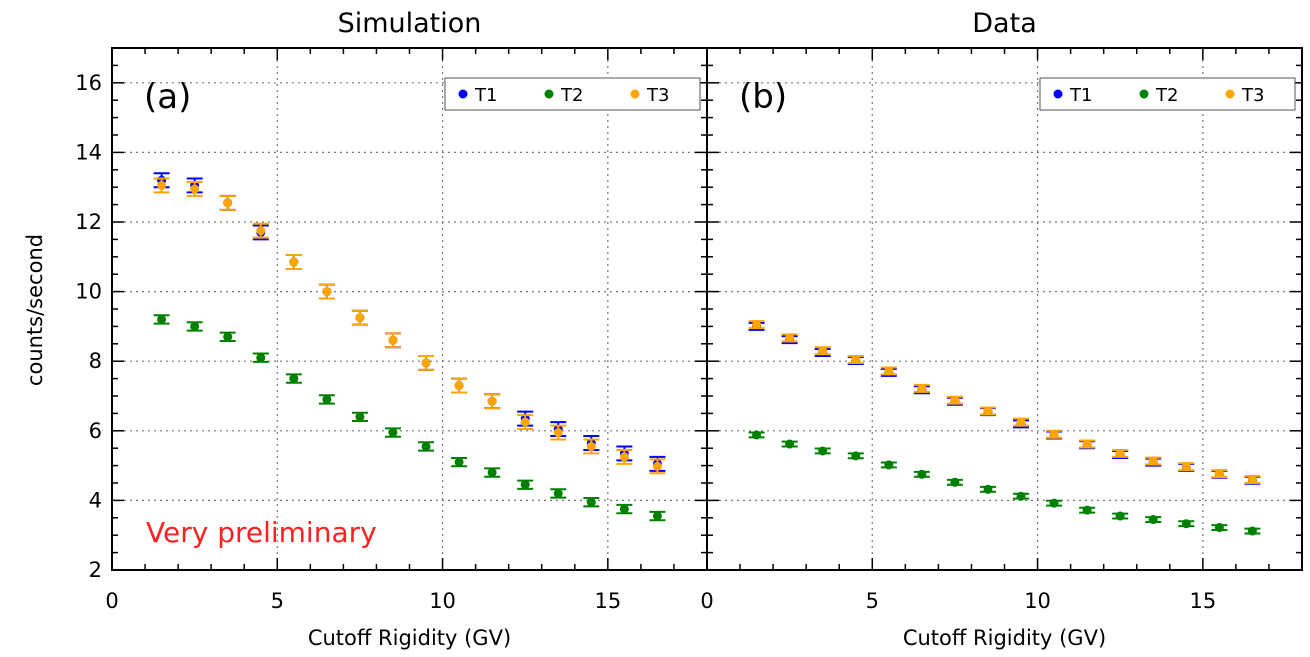 The image size is (1310, 657). Describe the element at coordinates (167, 97) in the screenshot. I see `panel-label: (a)` at that location.